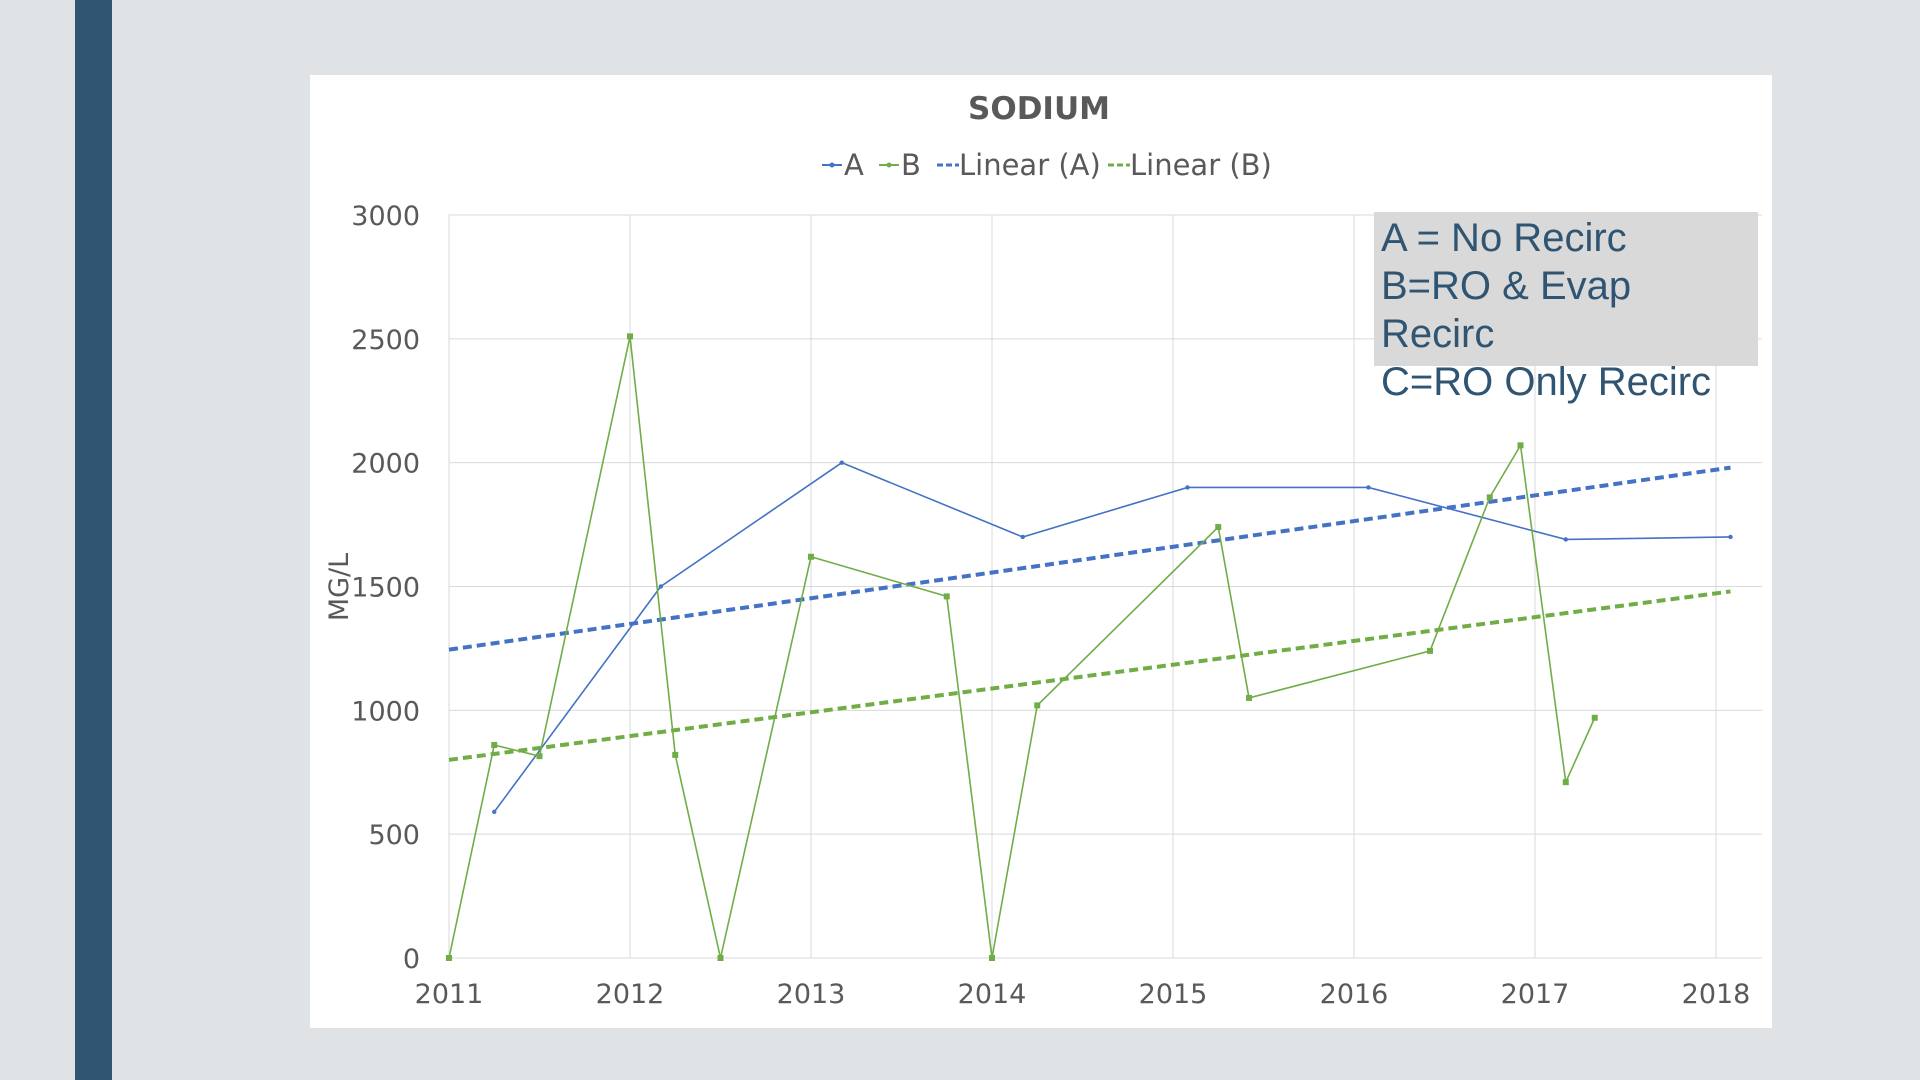  What do you see at coordinates (1030, 165) in the screenshot?
I see `legend-label: Linear (A)` at bounding box center [1030, 165].